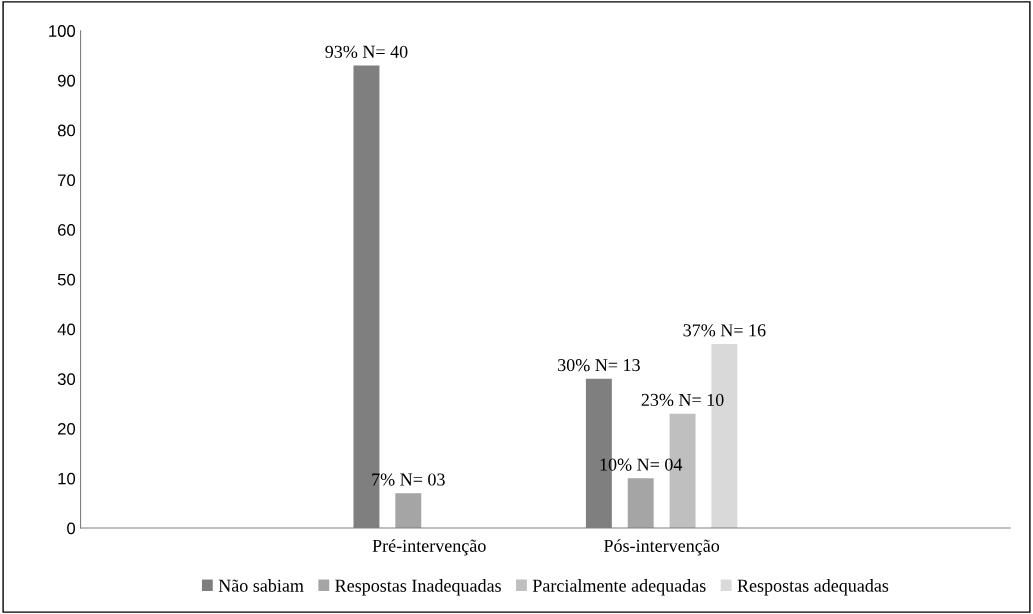  I want to click on data-label: 37% N= 16, so click(724, 330).